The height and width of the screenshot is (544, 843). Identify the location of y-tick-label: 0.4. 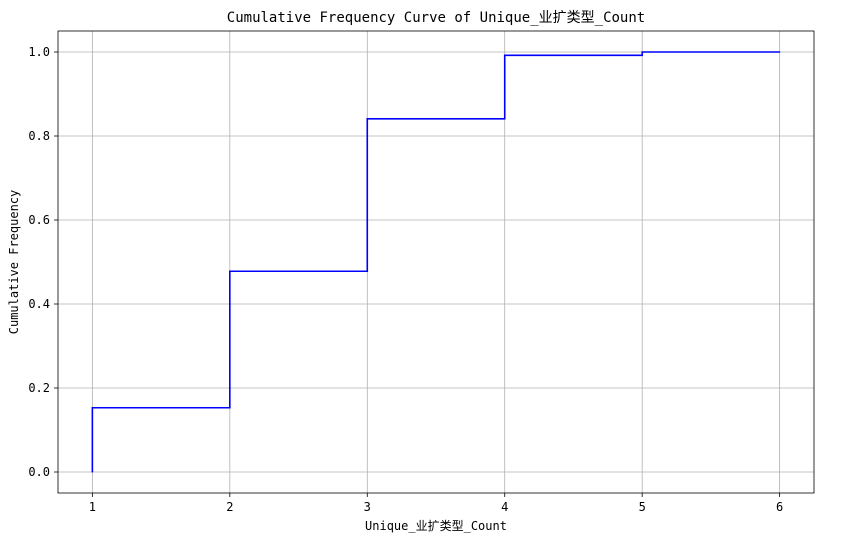
(39, 304).